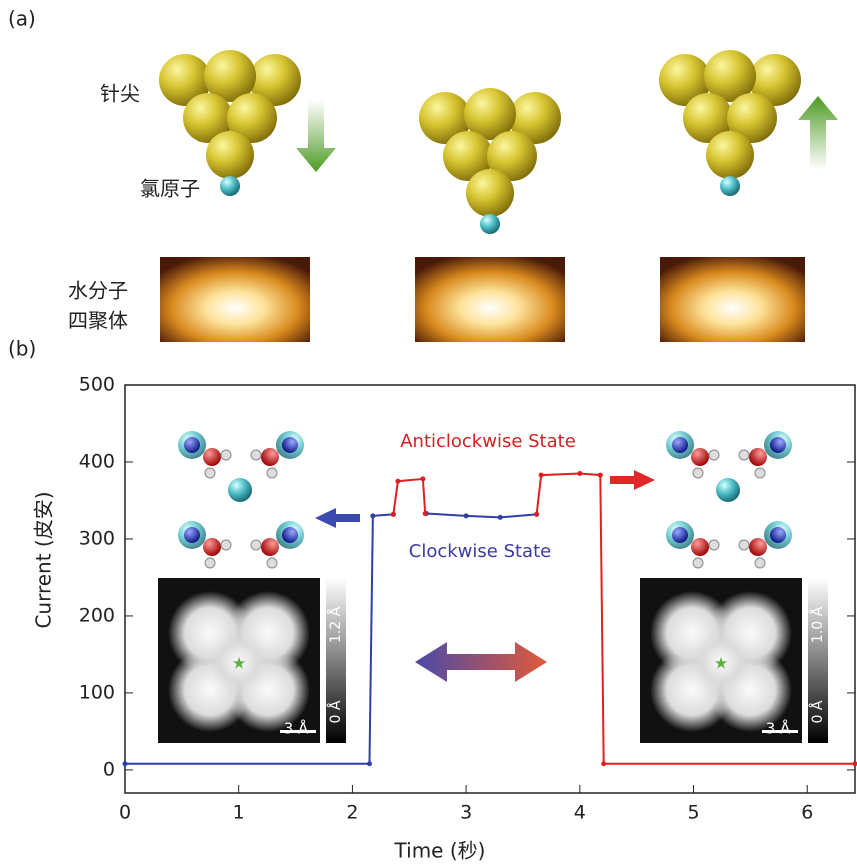  What do you see at coordinates (120, 94) in the screenshot?
I see `tip-label: 针尖` at bounding box center [120, 94].